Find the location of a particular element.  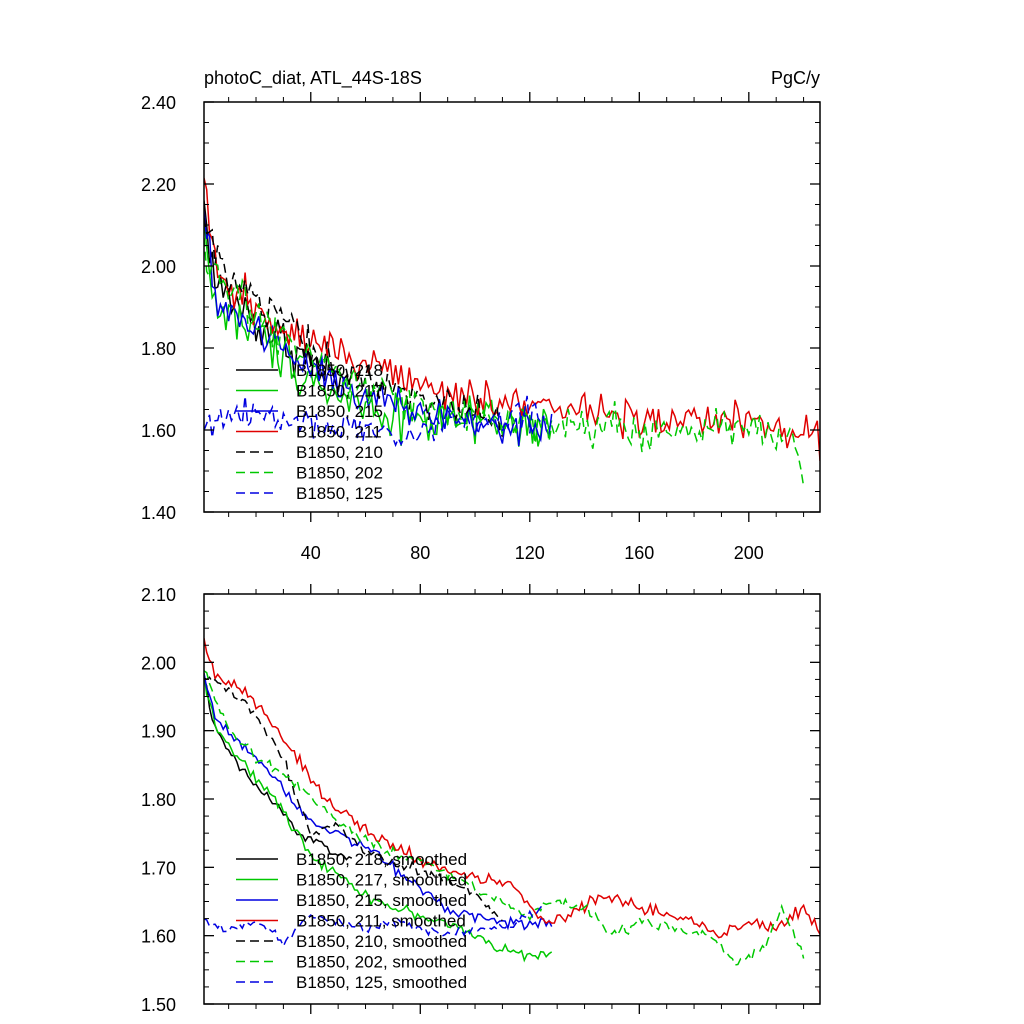

top-ytick-label: 1.80 is located at coordinates (158, 349).